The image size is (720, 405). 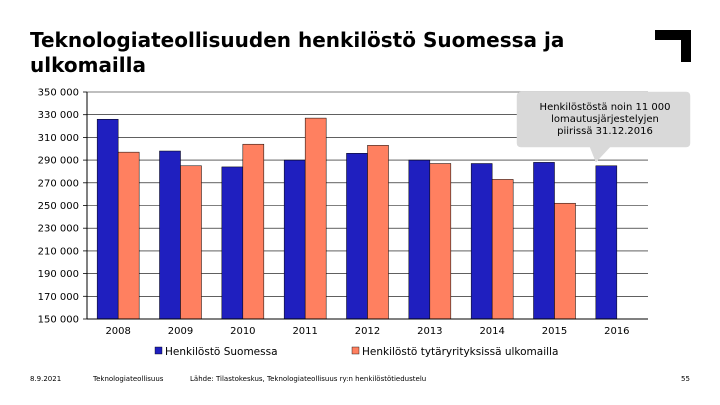 What do you see at coordinates (605, 107) in the screenshot?
I see `callout-text-line: Henkilöstöstä noin 11 000` at bounding box center [605, 107].